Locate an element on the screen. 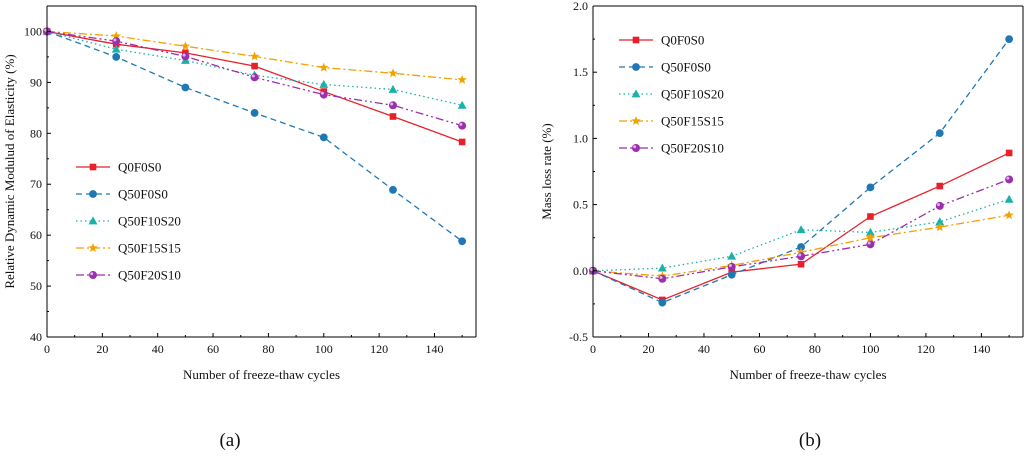 The image size is (1024, 456). data-point-q50f20s10-0-highlight is located at coordinates (592, 269).